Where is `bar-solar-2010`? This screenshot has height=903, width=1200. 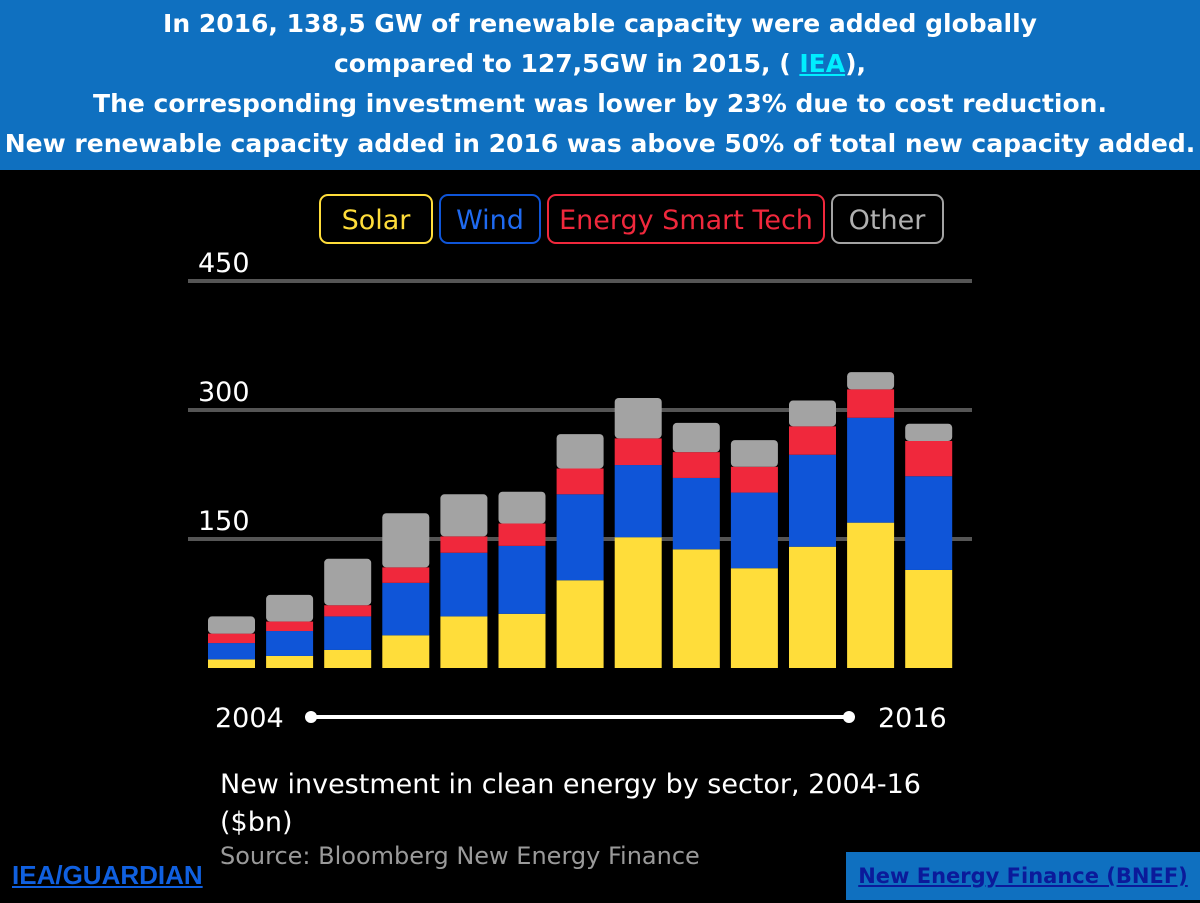 bar-solar-2010 is located at coordinates (580, 624).